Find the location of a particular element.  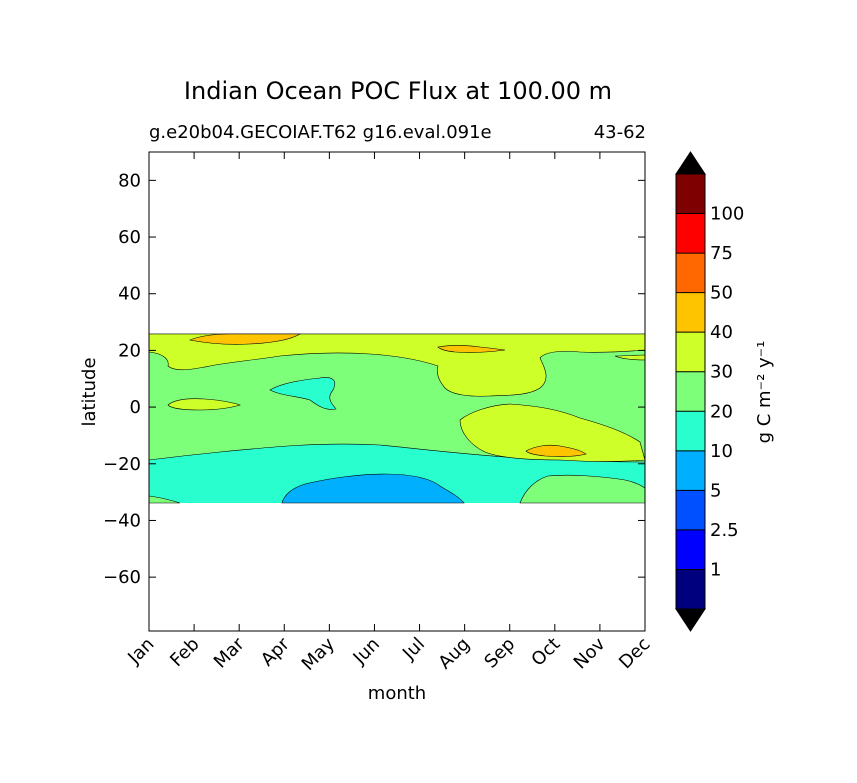

region-band-30-west is located at coordinates (204, 404).